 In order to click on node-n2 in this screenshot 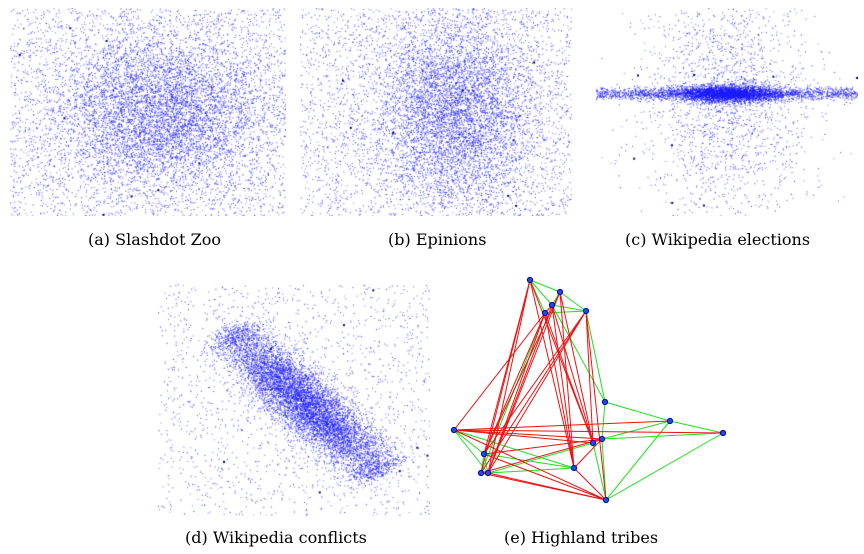, I will do `click(560, 292)`.